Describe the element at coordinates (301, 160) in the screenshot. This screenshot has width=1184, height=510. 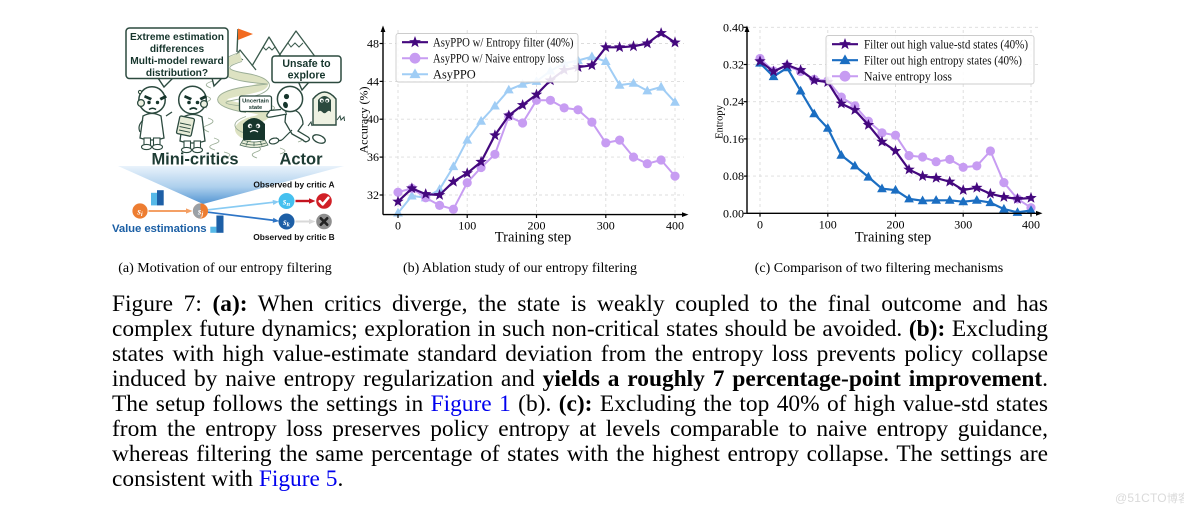
I see `svg-text: Actor` at that location.